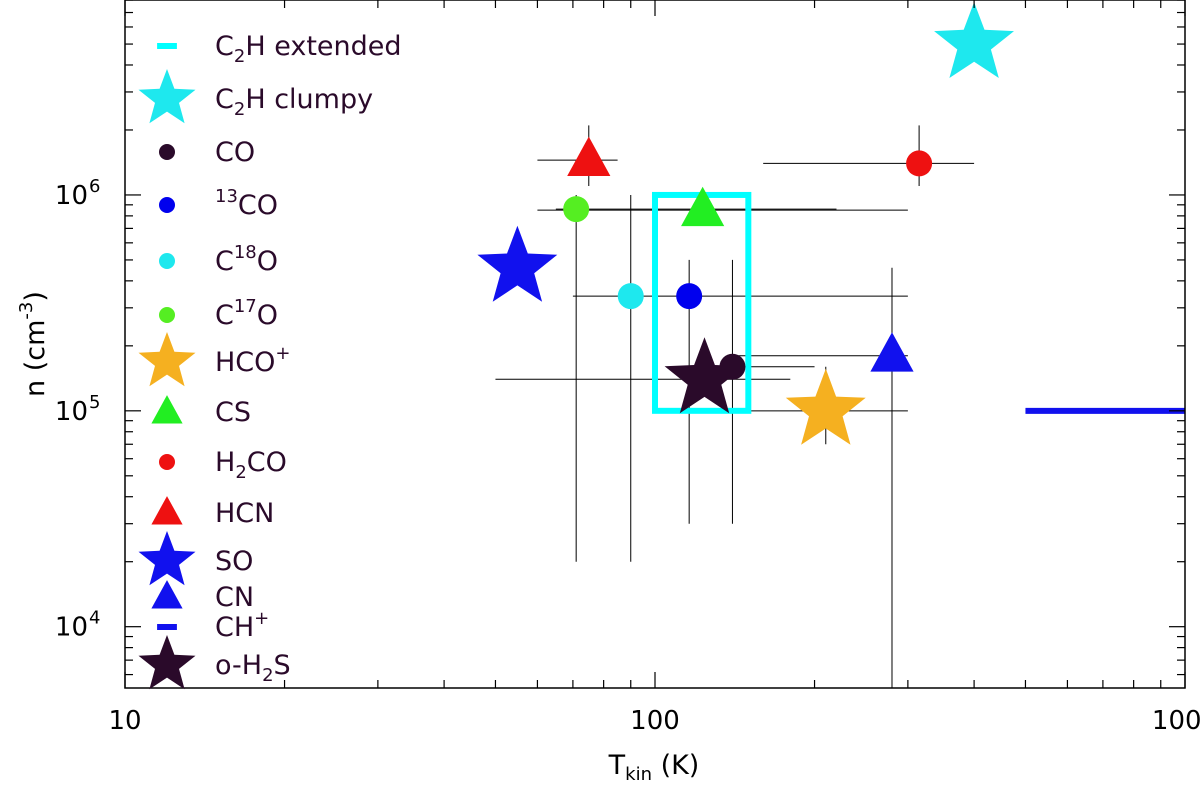 Image resolution: width=1200 pixels, height=787 pixels. I want to click on legend-marker-cs, so click(167, 409).